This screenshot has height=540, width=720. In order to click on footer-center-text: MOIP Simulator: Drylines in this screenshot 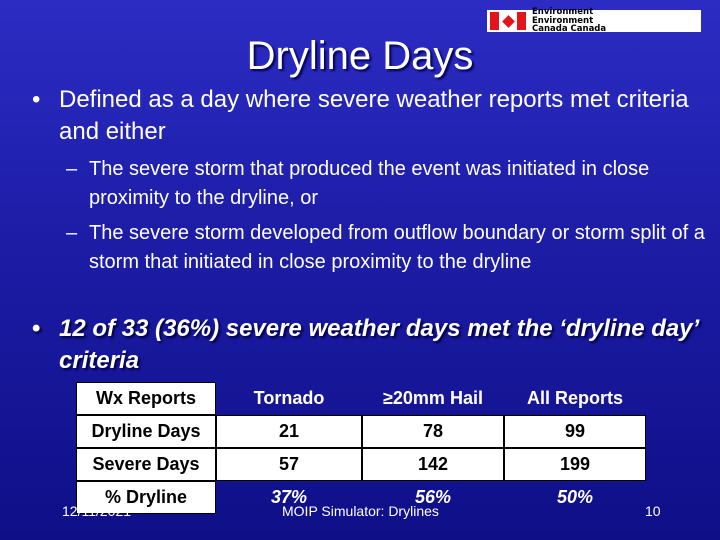, I will do `click(360, 511)`.